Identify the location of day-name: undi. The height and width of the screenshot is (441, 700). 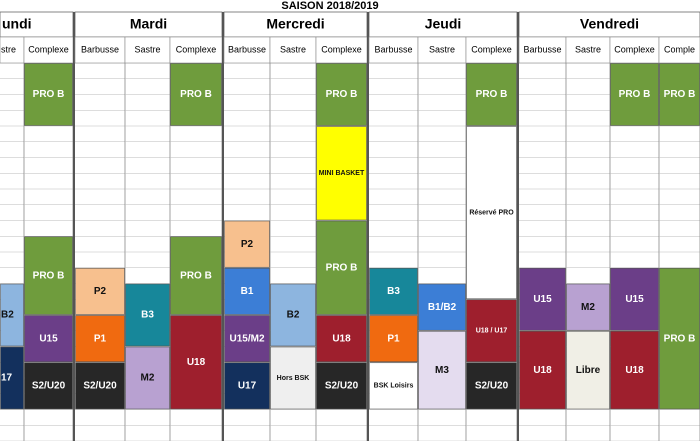
(17, 24).